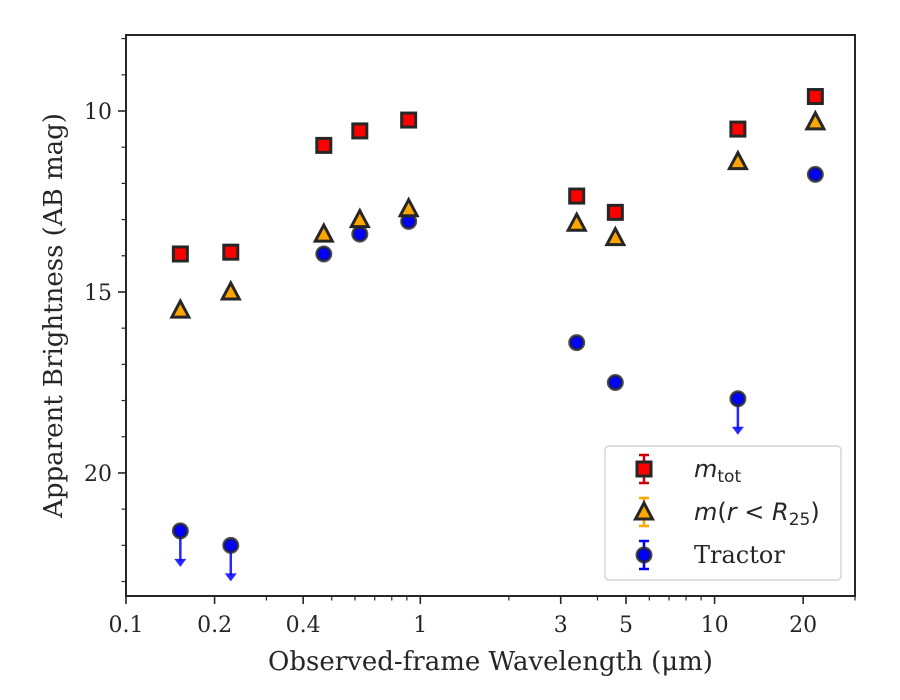 The width and height of the screenshot is (900, 700). Describe the element at coordinates (561, 625) in the screenshot. I see `x-tick-label: 3` at that location.